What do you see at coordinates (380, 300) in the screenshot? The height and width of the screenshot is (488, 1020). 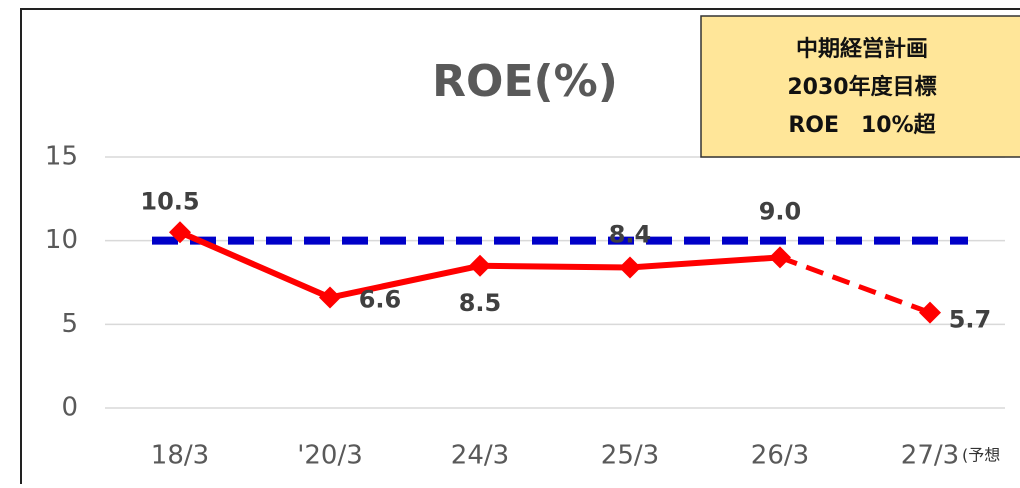 I see `data-label: 6.6` at bounding box center [380, 300].